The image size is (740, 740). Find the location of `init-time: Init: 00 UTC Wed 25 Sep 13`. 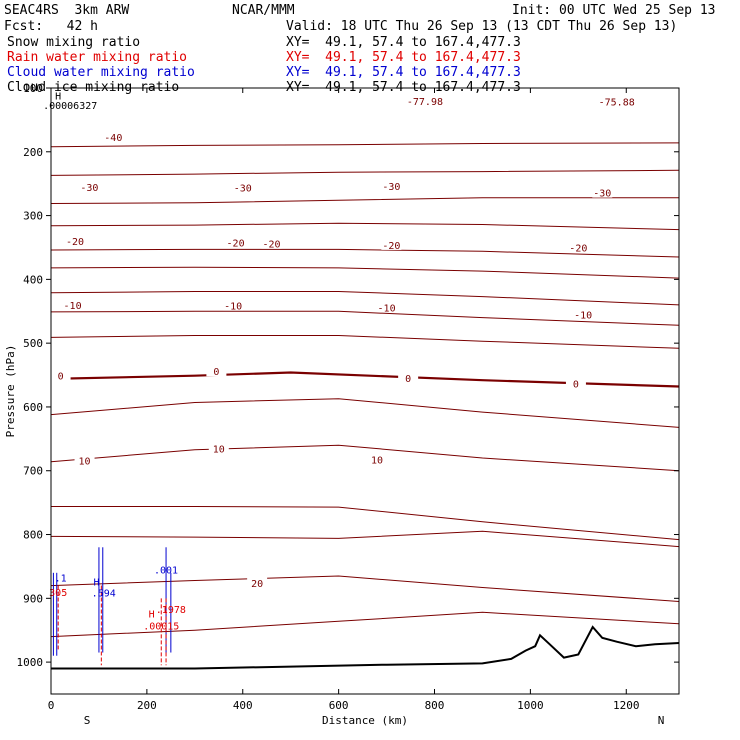

init-time: Init: 00 UTC Wed 25 Sep 13 is located at coordinates (614, 10).